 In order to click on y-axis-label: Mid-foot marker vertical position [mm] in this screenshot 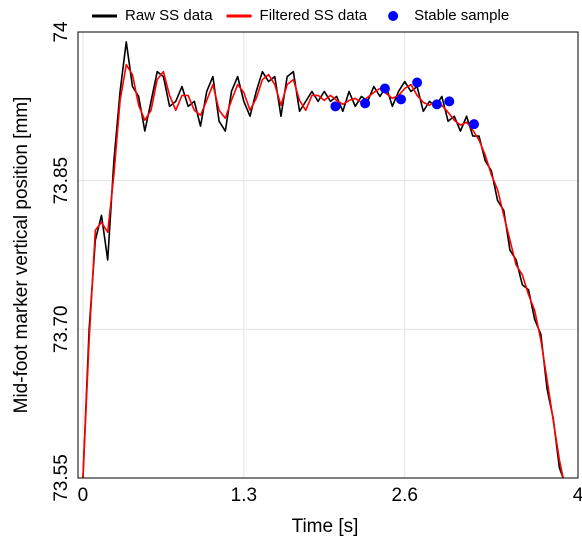, I will do `click(21, 255)`.